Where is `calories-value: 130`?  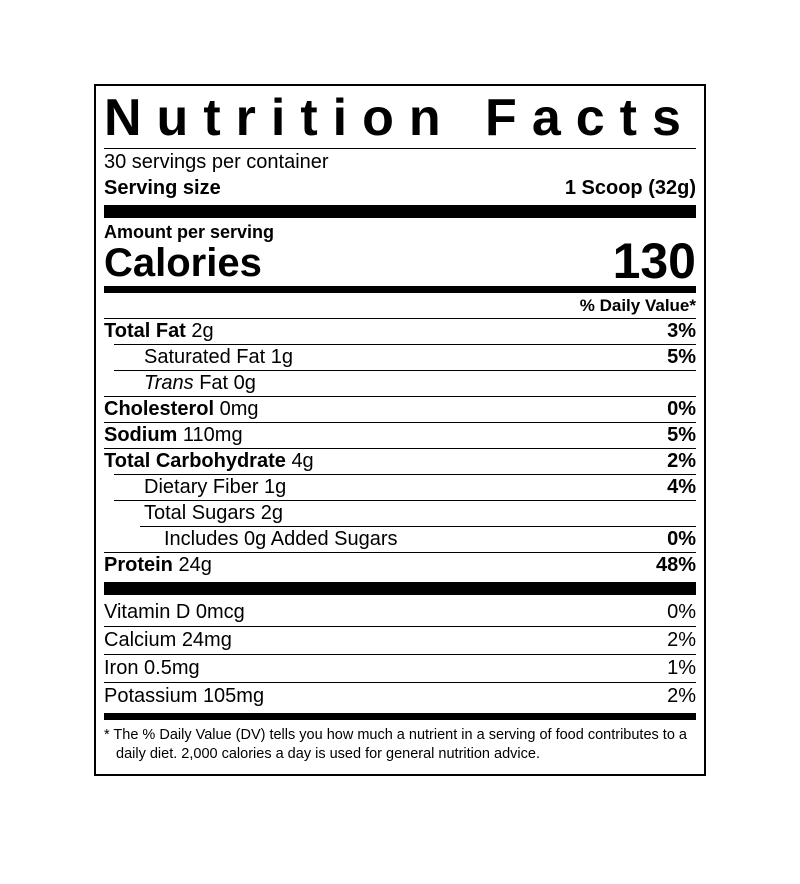 calories-value: 130 is located at coordinates (654, 261).